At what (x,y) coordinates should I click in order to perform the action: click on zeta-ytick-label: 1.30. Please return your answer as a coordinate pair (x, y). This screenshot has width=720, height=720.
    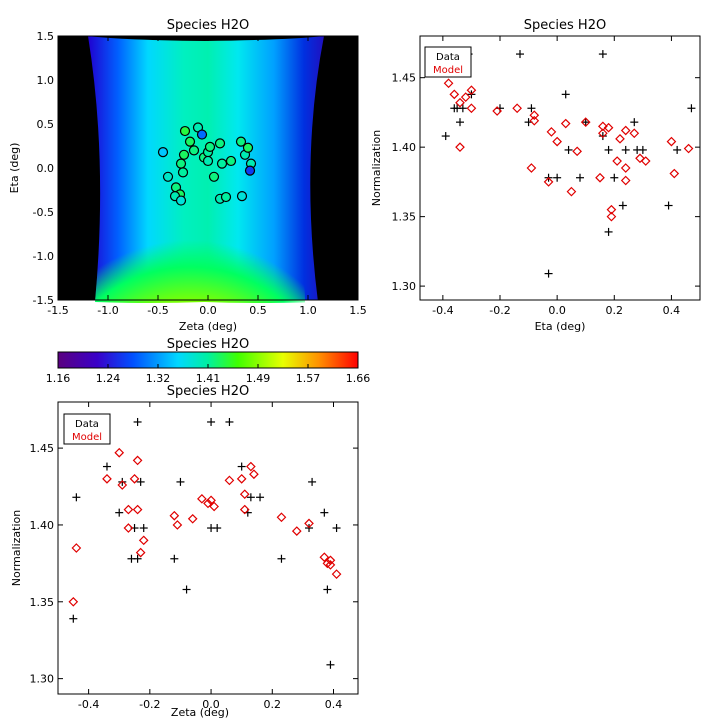
    Looking at the image, I should click on (42, 679).